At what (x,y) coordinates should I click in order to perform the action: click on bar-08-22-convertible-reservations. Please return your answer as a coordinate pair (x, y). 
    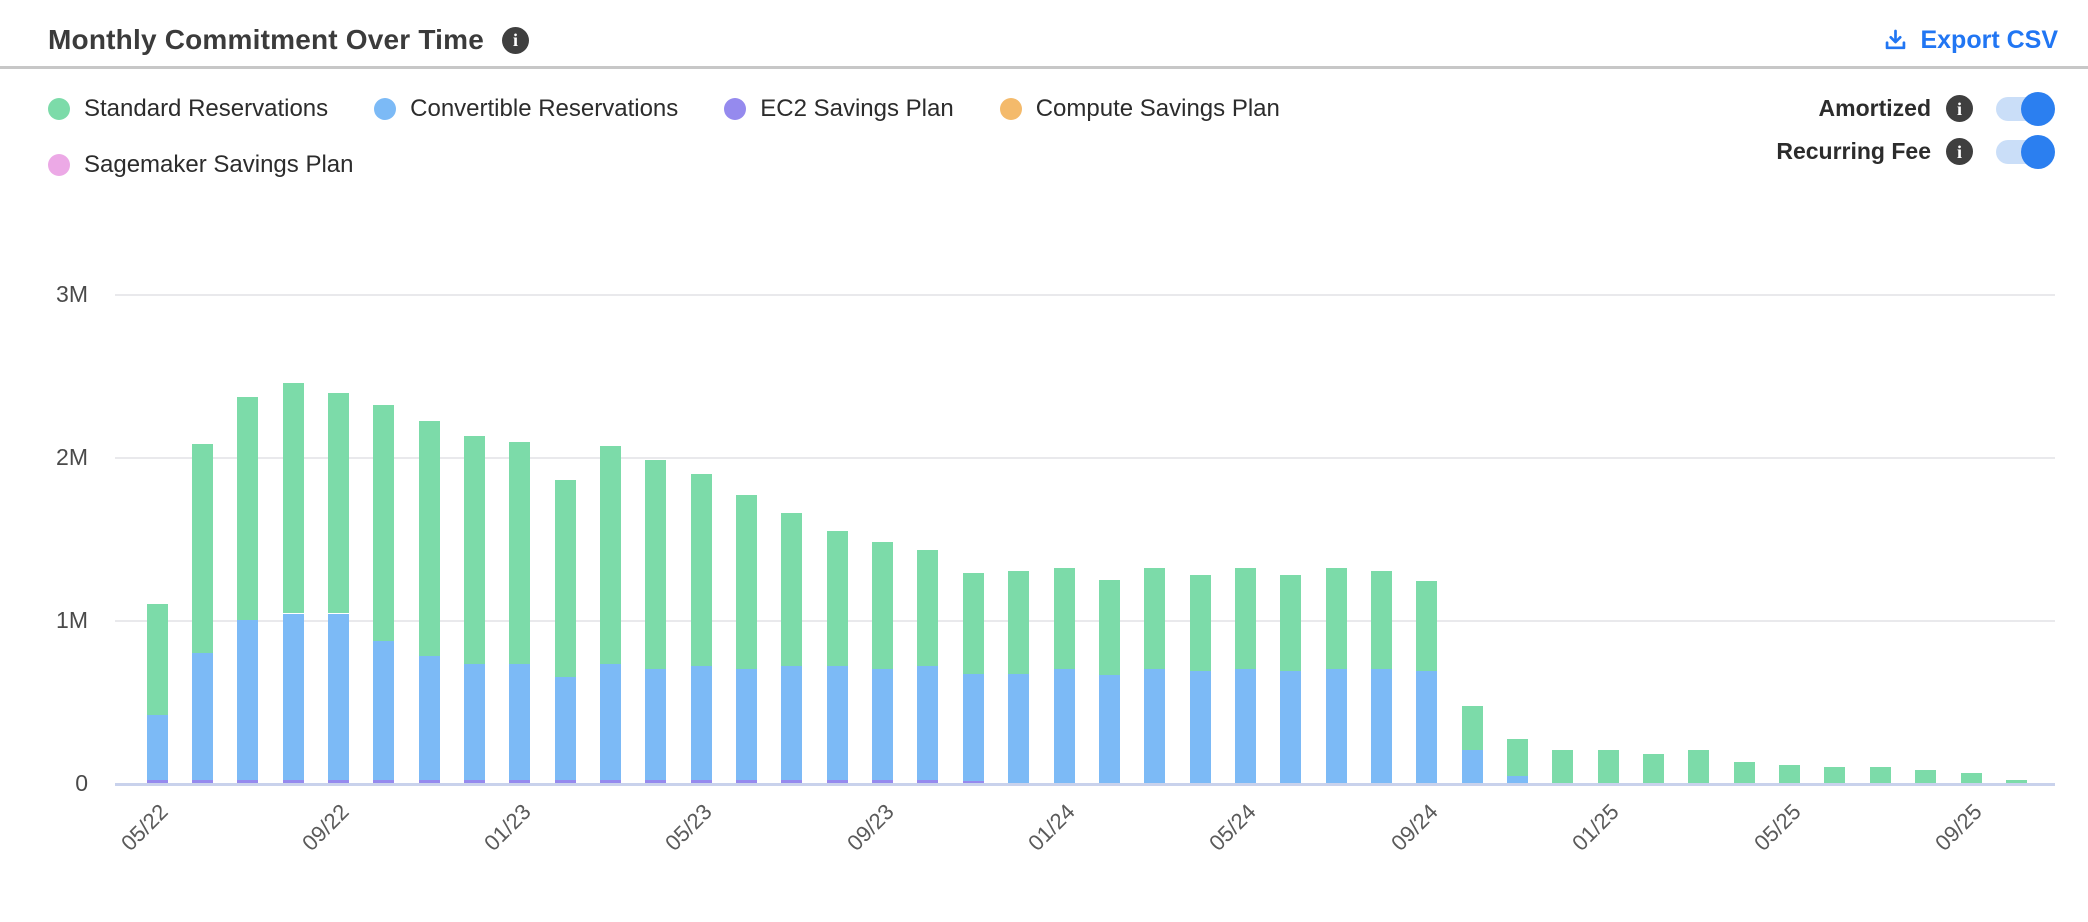
    Looking at the image, I should click on (293, 697).